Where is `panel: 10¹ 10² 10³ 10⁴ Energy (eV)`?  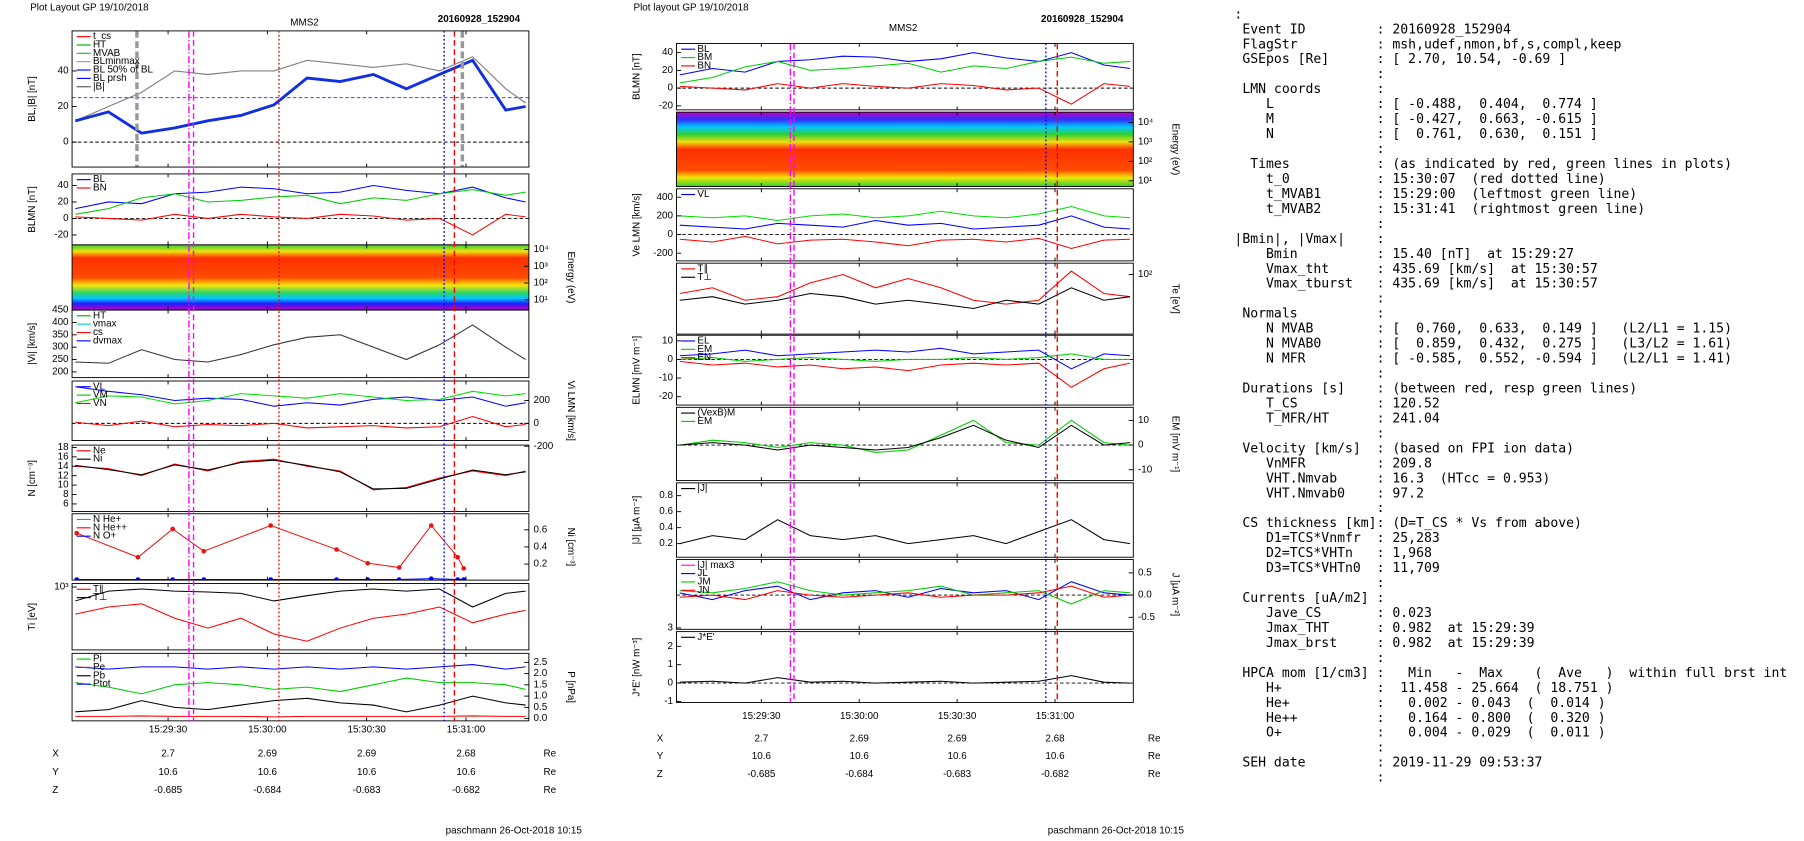
panel: 10¹ 10² 10³ 10⁴ Energy (eV) is located at coordinates (323, 277).